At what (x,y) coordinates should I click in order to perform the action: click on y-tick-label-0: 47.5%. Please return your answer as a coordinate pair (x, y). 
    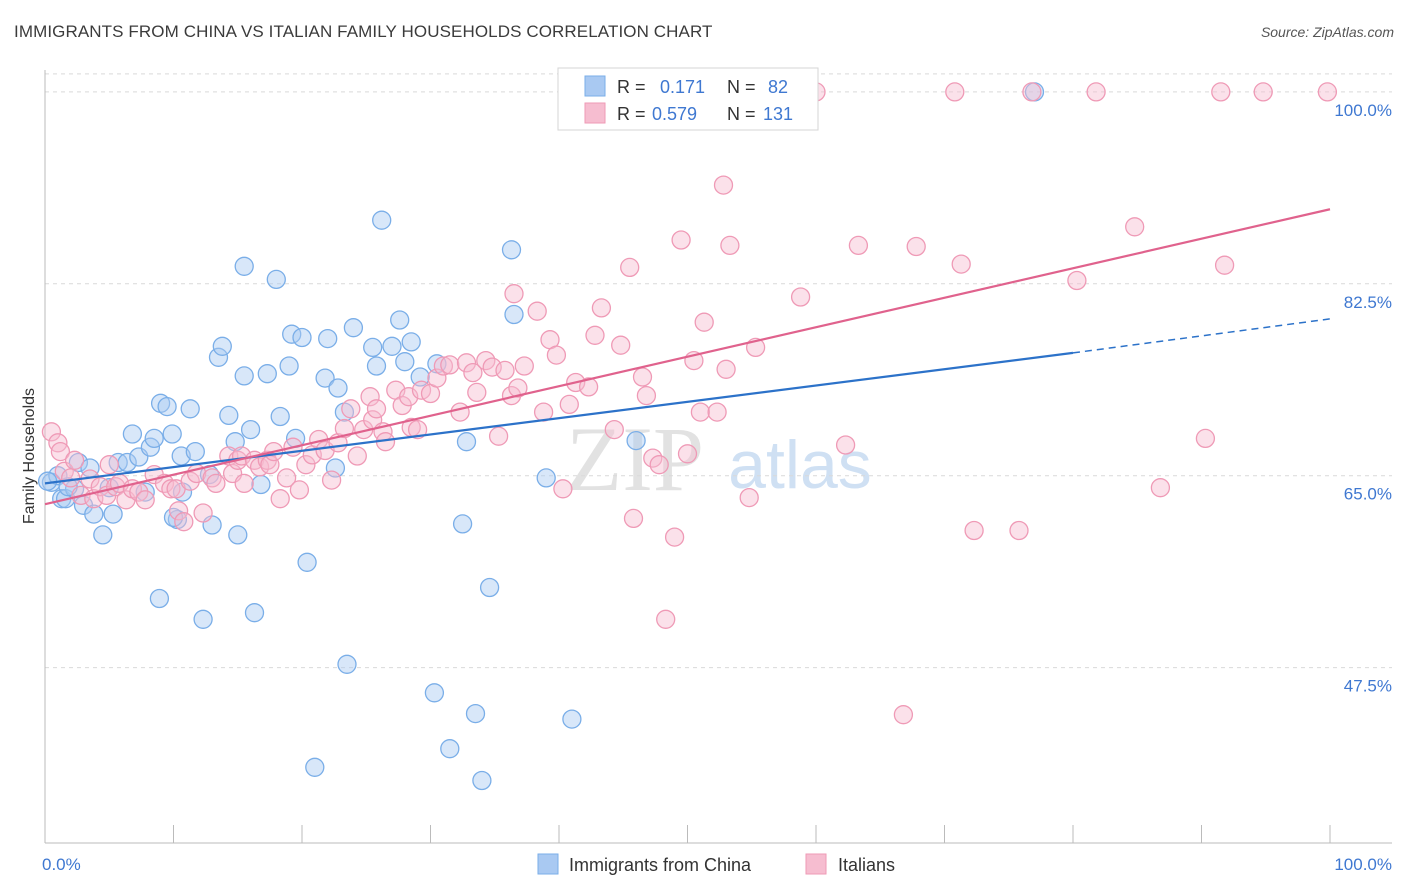
    Looking at the image, I should click on (1368, 686).